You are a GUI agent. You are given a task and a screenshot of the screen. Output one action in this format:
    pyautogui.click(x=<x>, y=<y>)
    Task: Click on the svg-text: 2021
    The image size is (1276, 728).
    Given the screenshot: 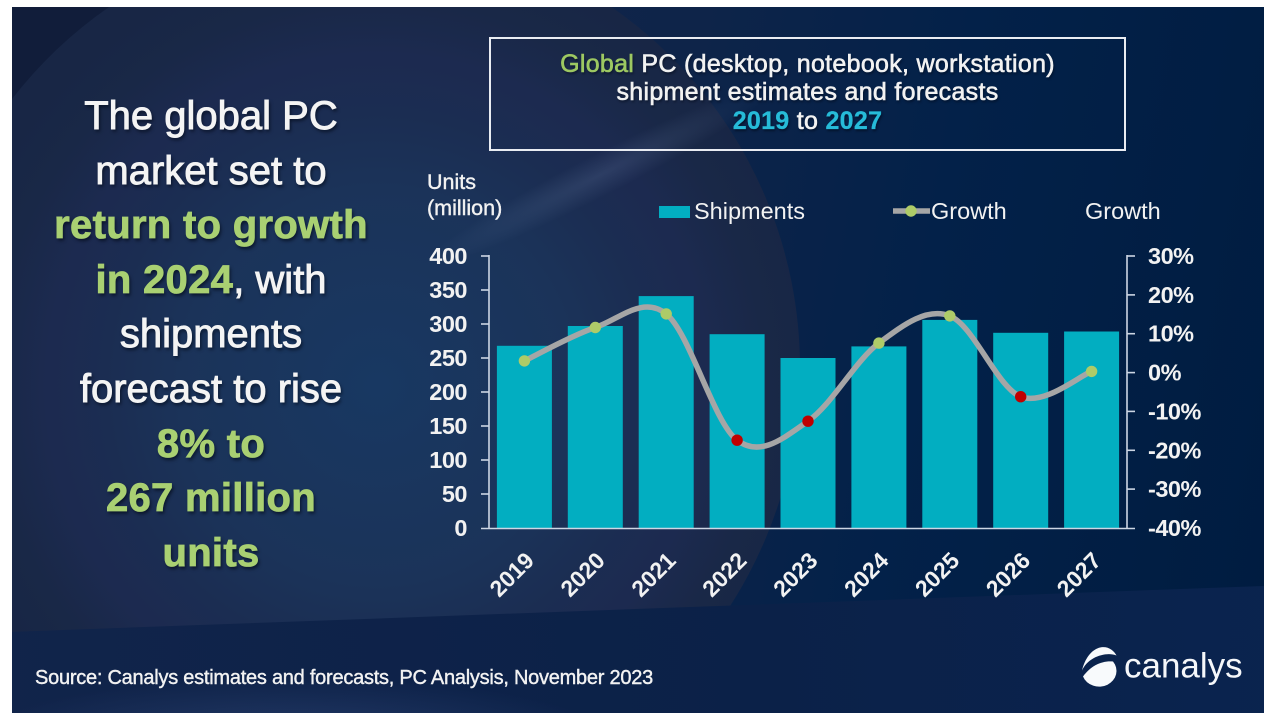 What is the action you would take?
    pyautogui.click(x=653, y=574)
    